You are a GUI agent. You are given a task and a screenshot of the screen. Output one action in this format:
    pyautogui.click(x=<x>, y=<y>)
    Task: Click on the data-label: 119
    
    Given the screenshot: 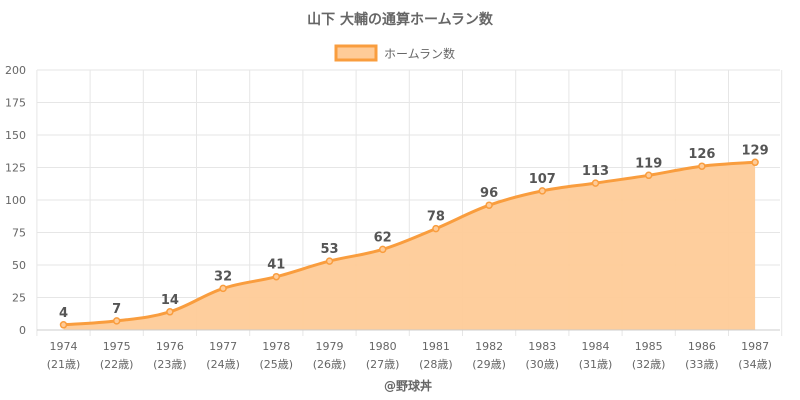 What is the action you would take?
    pyautogui.click(x=648, y=163)
    